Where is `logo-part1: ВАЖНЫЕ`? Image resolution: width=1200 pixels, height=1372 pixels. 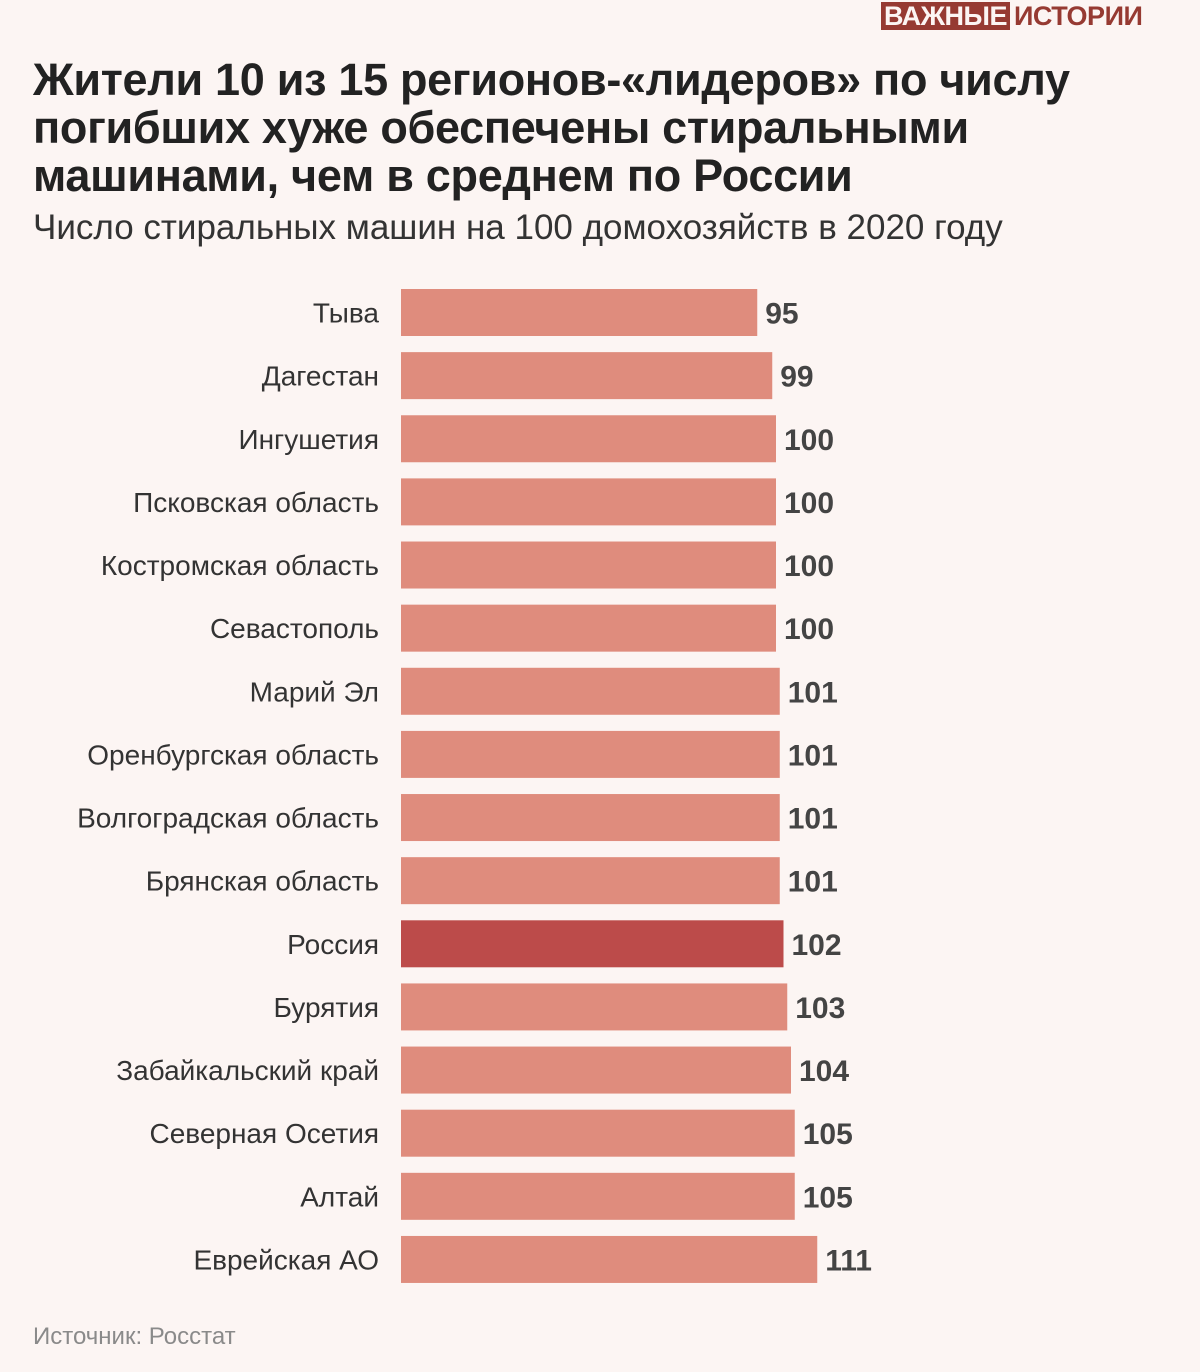
logo-part1: ВАЖНЫЕ is located at coordinates (945, 16).